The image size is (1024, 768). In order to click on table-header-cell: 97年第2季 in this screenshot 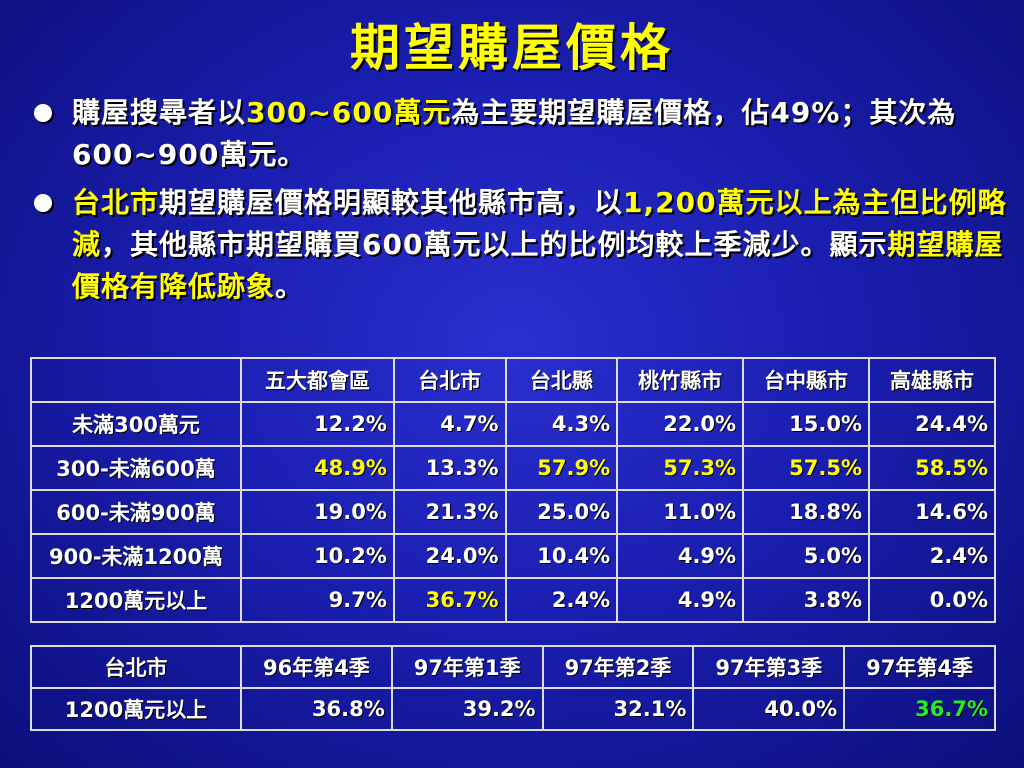, I will do `click(618, 667)`.